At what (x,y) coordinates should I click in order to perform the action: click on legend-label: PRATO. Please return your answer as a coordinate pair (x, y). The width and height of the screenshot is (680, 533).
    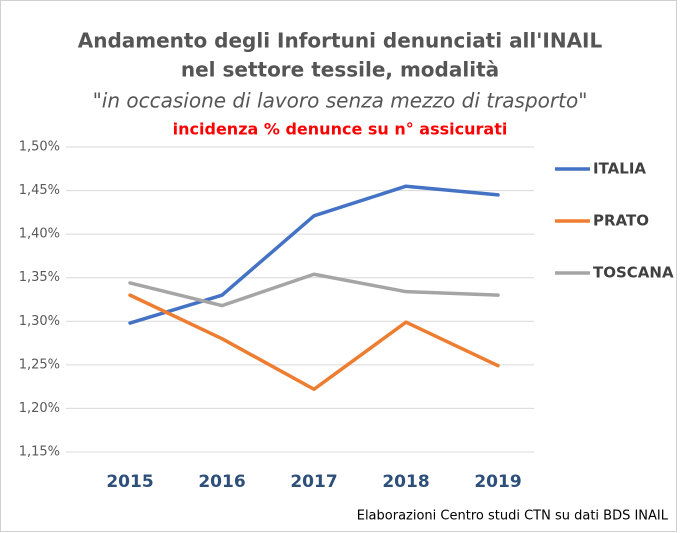
    Looking at the image, I should click on (621, 221).